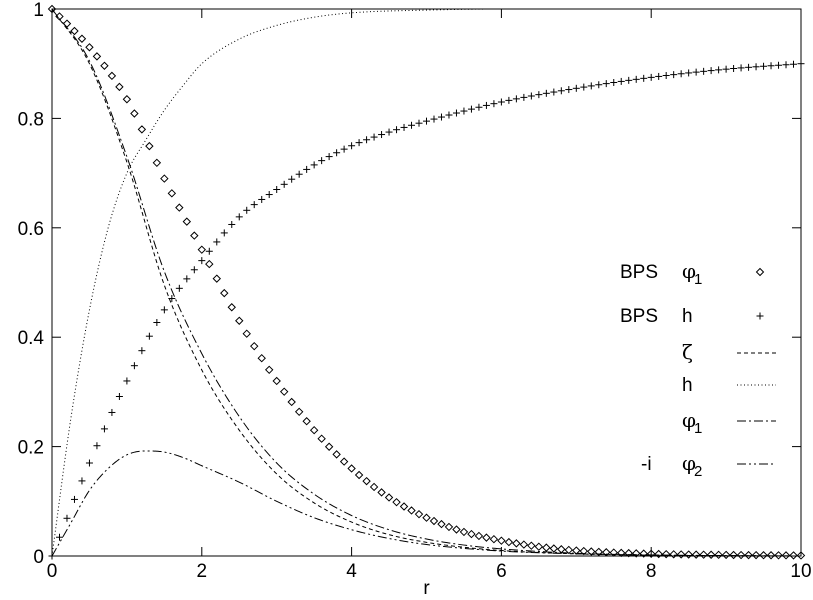 This screenshot has width=813, height=600. What do you see at coordinates (31, 119) in the screenshot?
I see `y-tick-label: 0.8` at bounding box center [31, 119].